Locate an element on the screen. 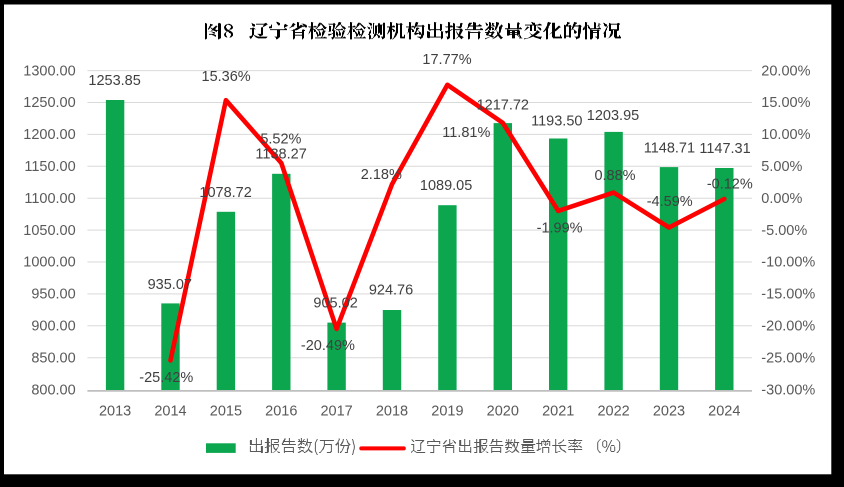 This screenshot has height=487, width=844. svg-text: -25.42% is located at coordinates (166, 378).